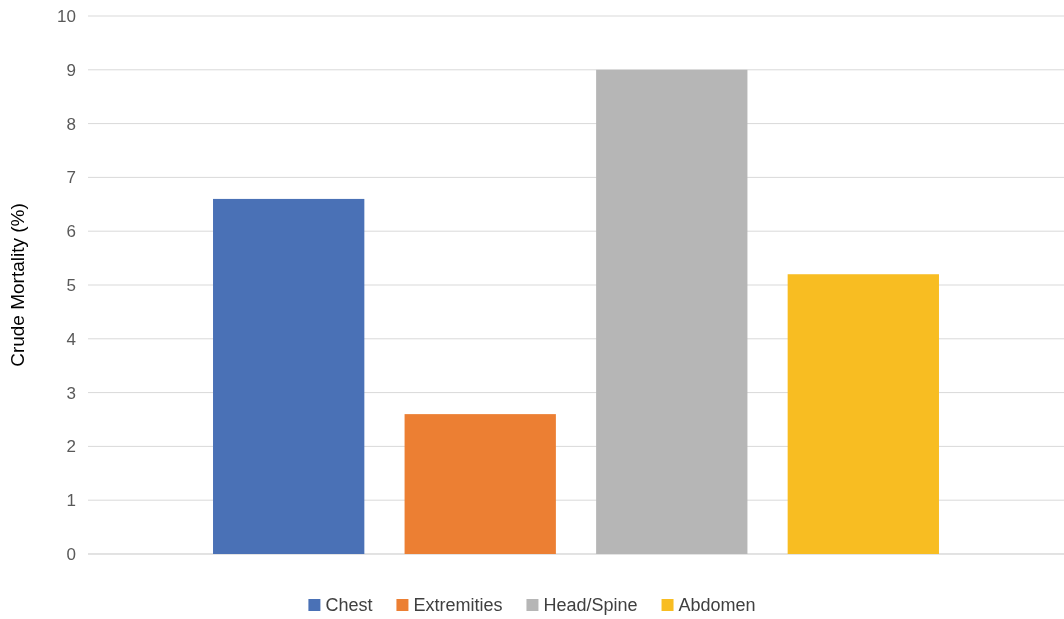 Image resolution: width=1064 pixels, height=619 pixels. What do you see at coordinates (17, 285) in the screenshot?
I see `y-axis-title: Crude Mortality (%)` at bounding box center [17, 285].